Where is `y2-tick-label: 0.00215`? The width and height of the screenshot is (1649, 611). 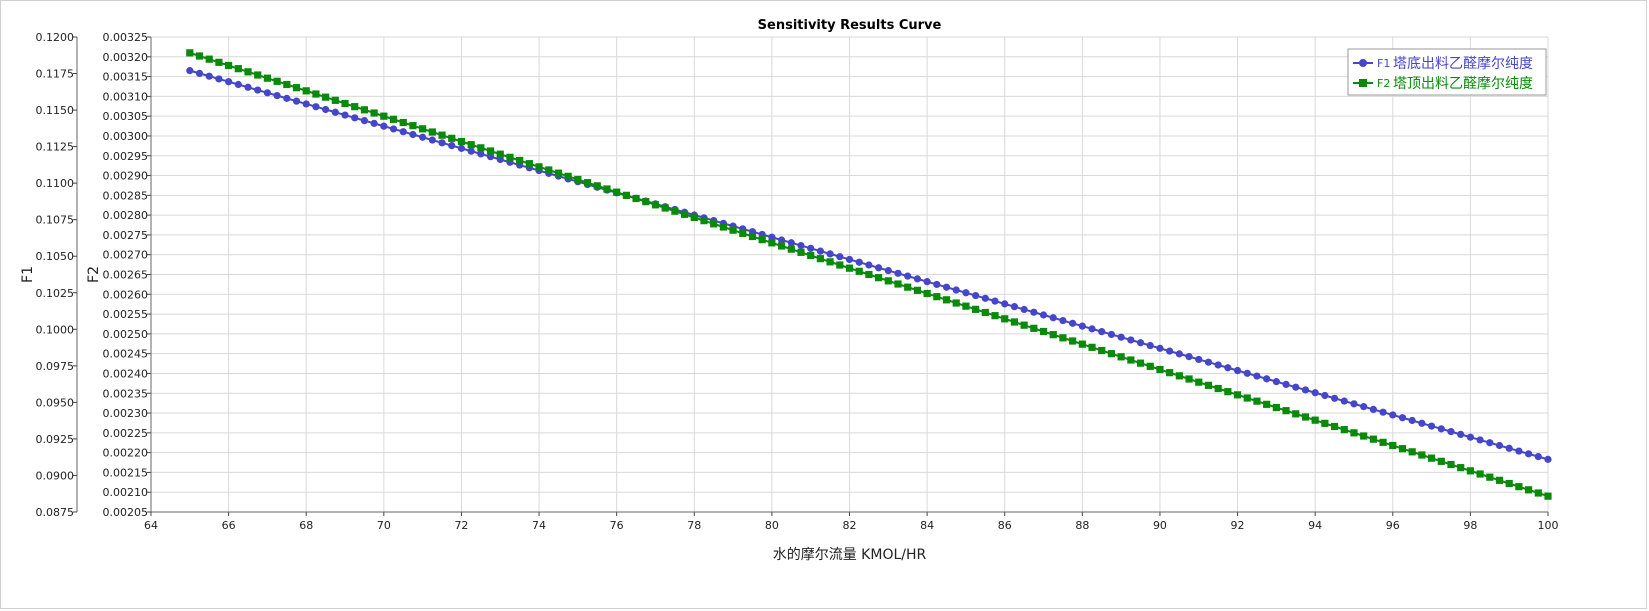 y2-tick-label: 0.00215 is located at coordinates (126, 472).